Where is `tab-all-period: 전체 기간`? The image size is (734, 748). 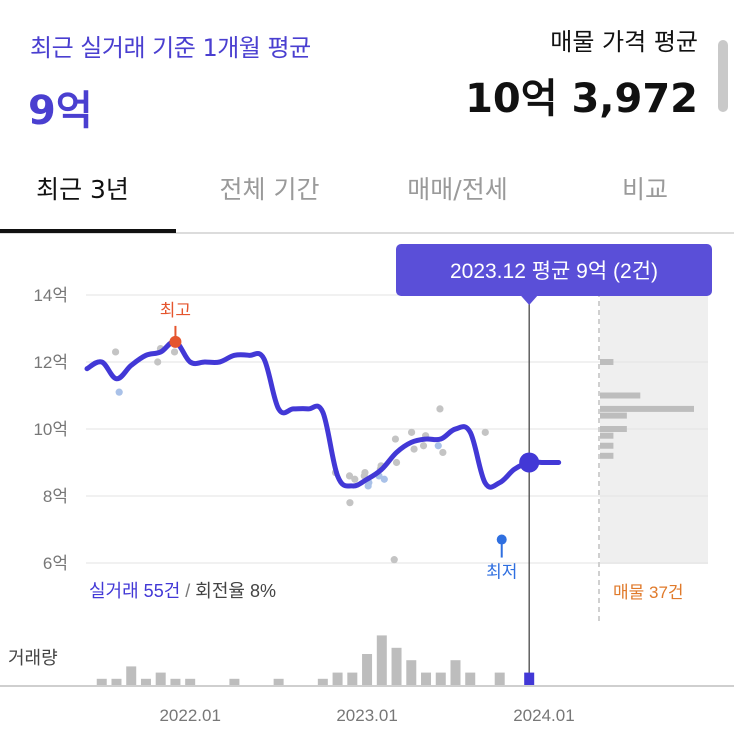
tab-all-period: 전체 기간 is located at coordinates (269, 189).